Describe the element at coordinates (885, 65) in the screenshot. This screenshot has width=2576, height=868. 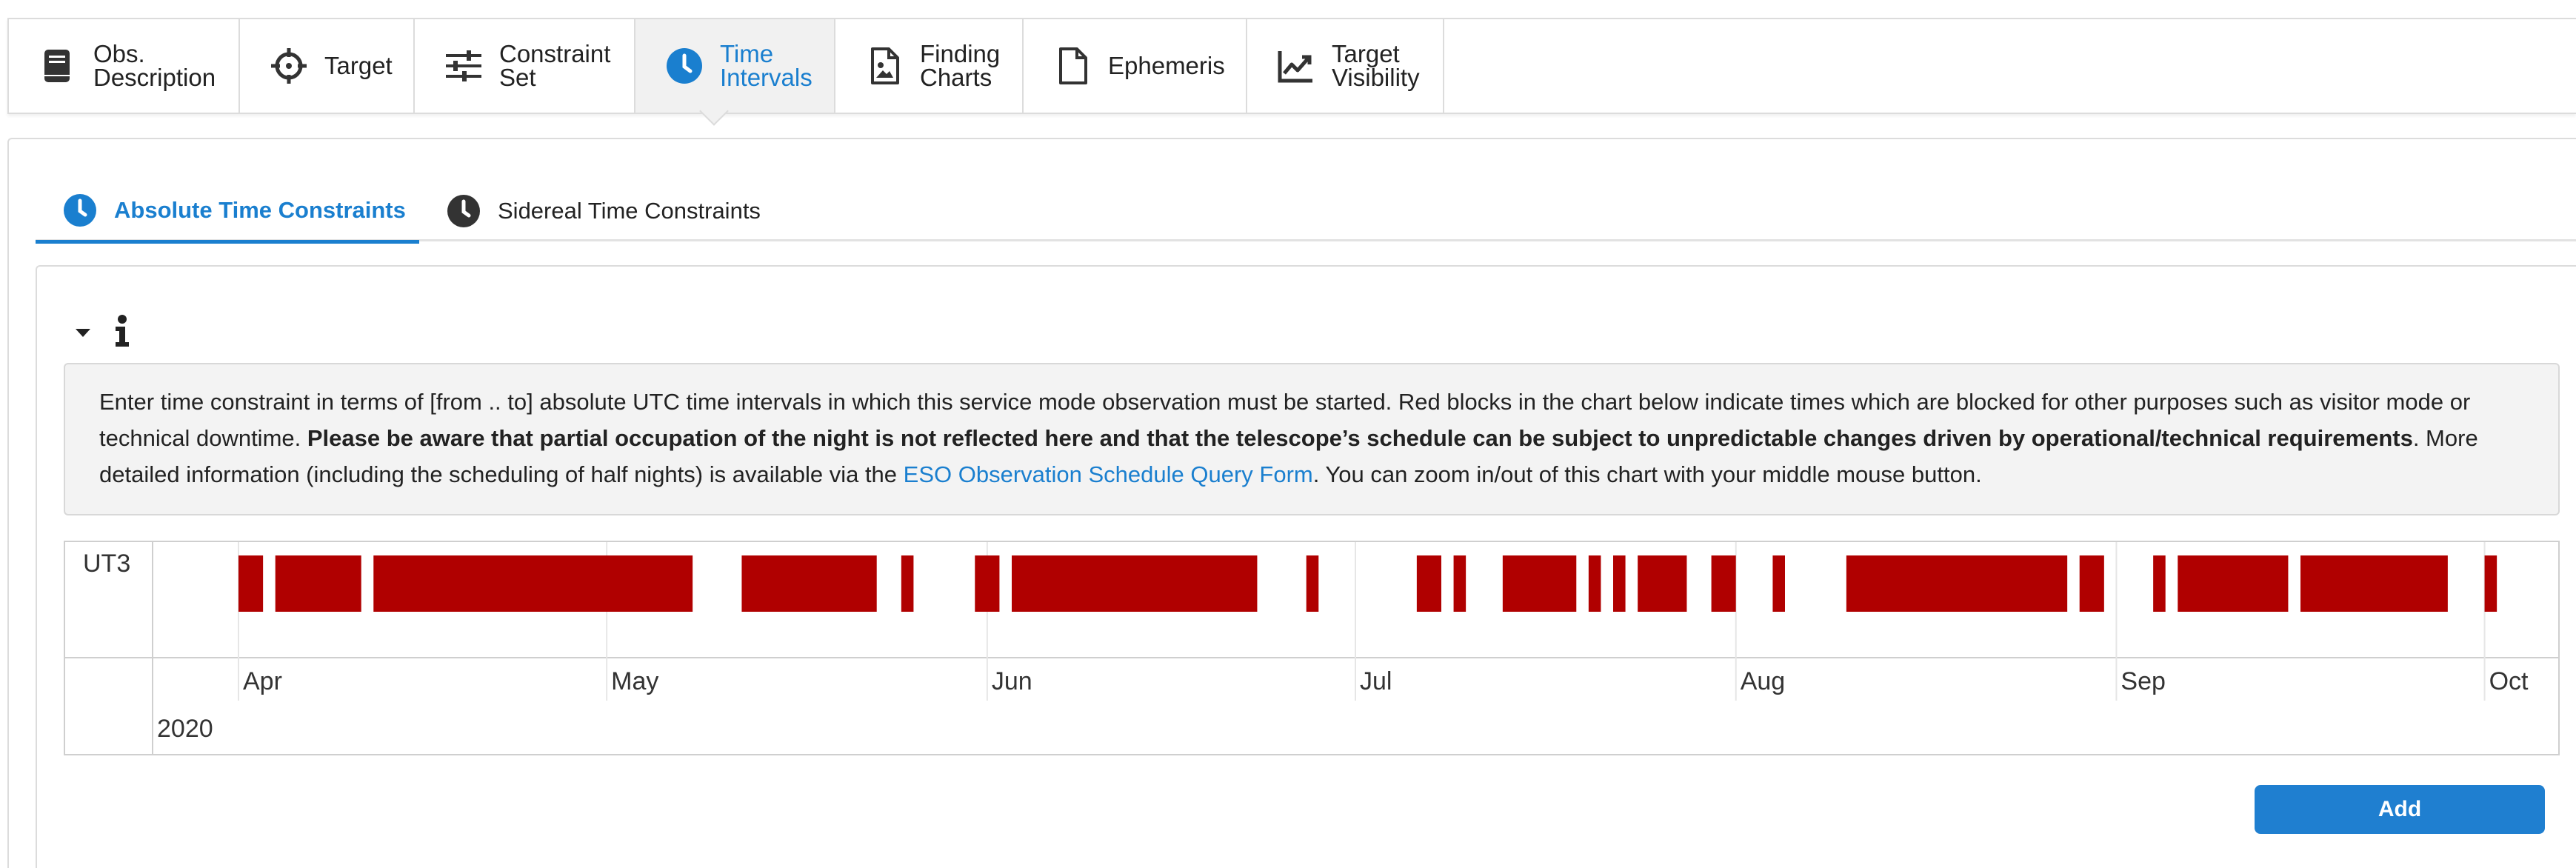
I see `image-file-icon` at that location.